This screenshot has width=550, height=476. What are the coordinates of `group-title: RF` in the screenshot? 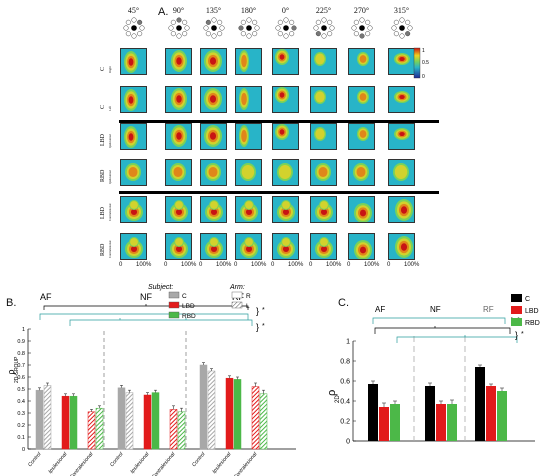 It's located at (488, 309).